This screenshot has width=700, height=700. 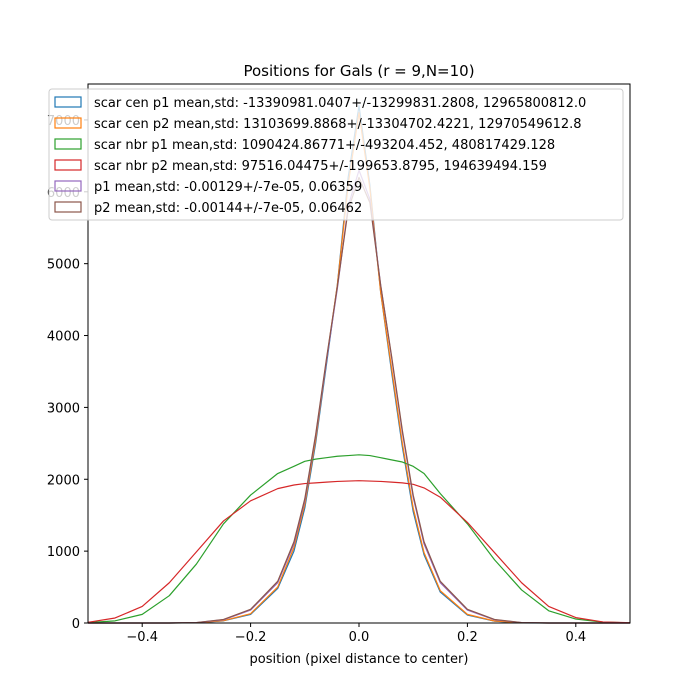 I want to click on x-tick-label: −0.2, so click(x=251, y=637).